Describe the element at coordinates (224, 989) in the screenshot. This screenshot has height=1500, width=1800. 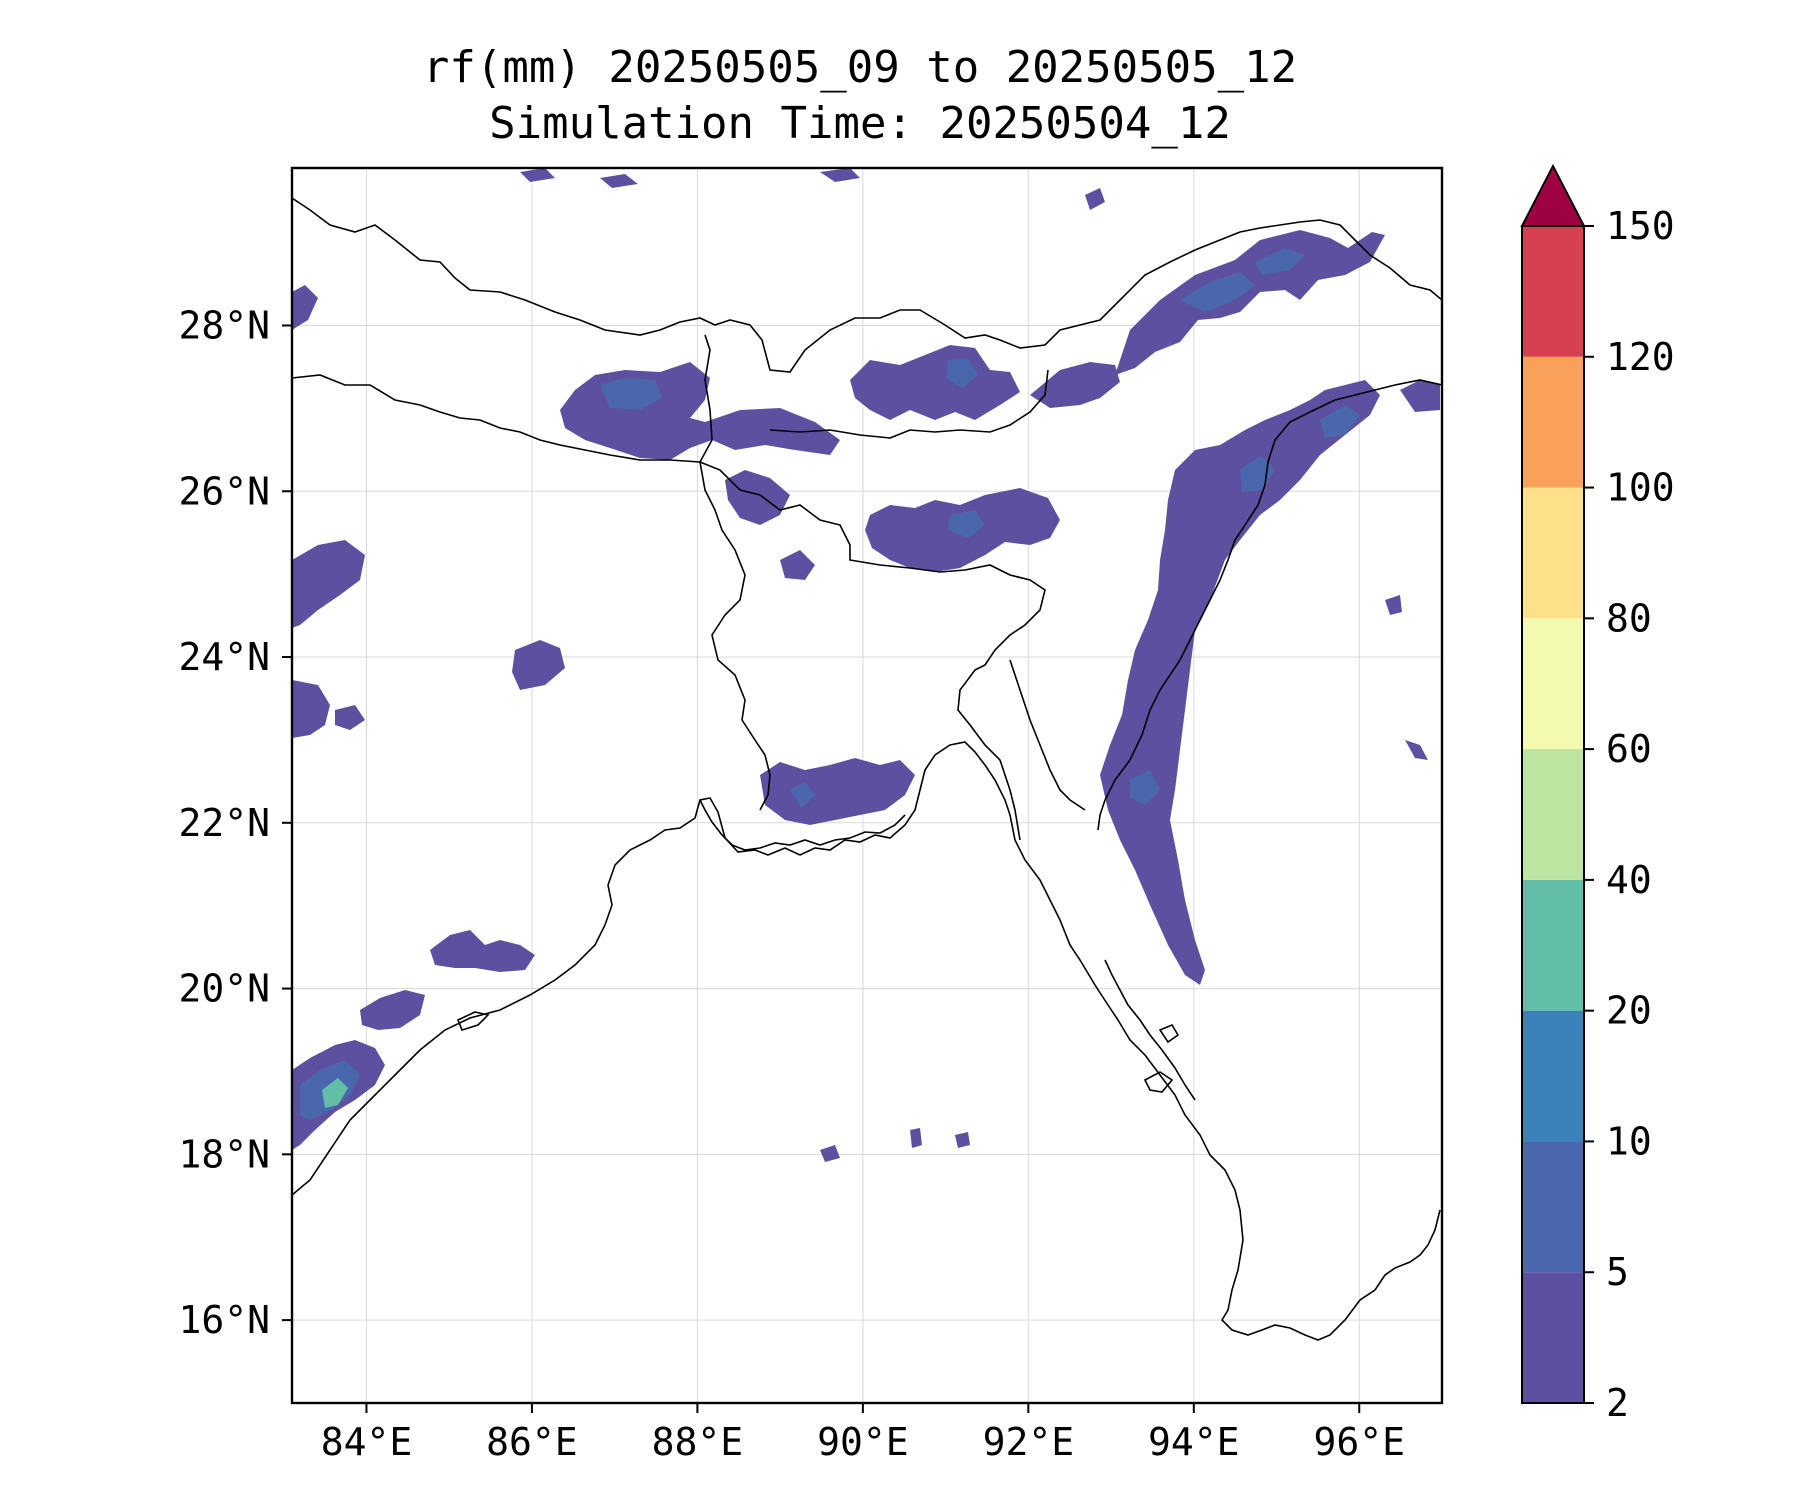
I see `lat-tick-label: 20°N` at that location.